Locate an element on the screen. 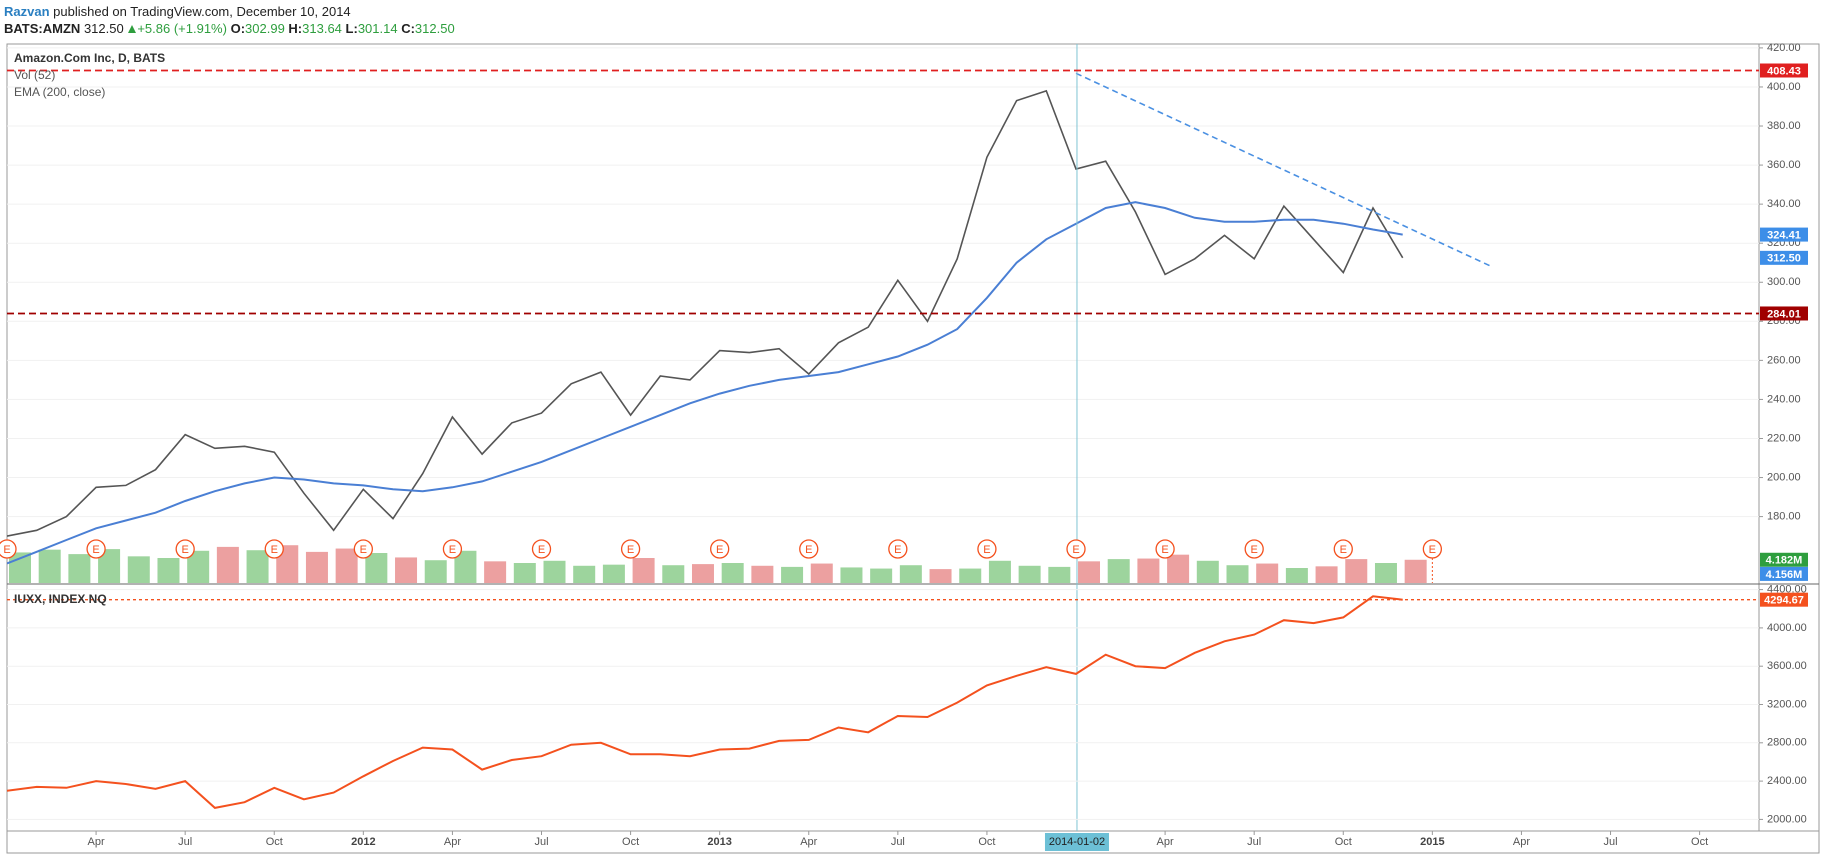  y-tick-label: 400.00 is located at coordinates (1784, 87).